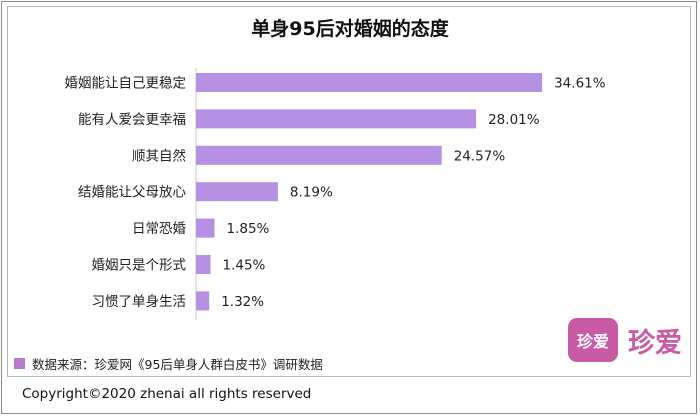 This screenshot has width=700, height=417. What do you see at coordinates (139, 266) in the screenshot?
I see `category-label: 婚姻只是个形式` at bounding box center [139, 266].